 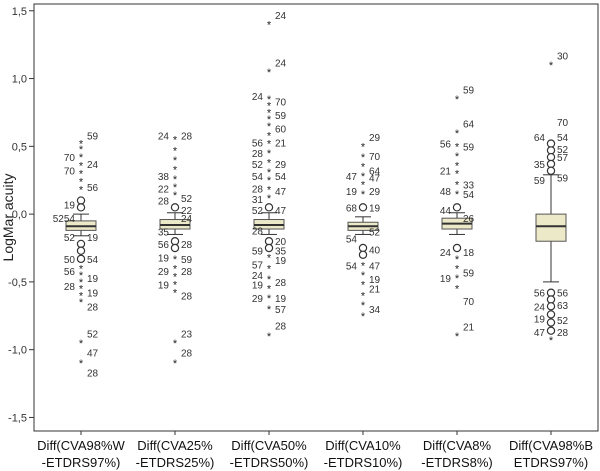 What do you see at coordinates (469, 185) in the screenshot?
I see `case-label: 33` at bounding box center [469, 185].